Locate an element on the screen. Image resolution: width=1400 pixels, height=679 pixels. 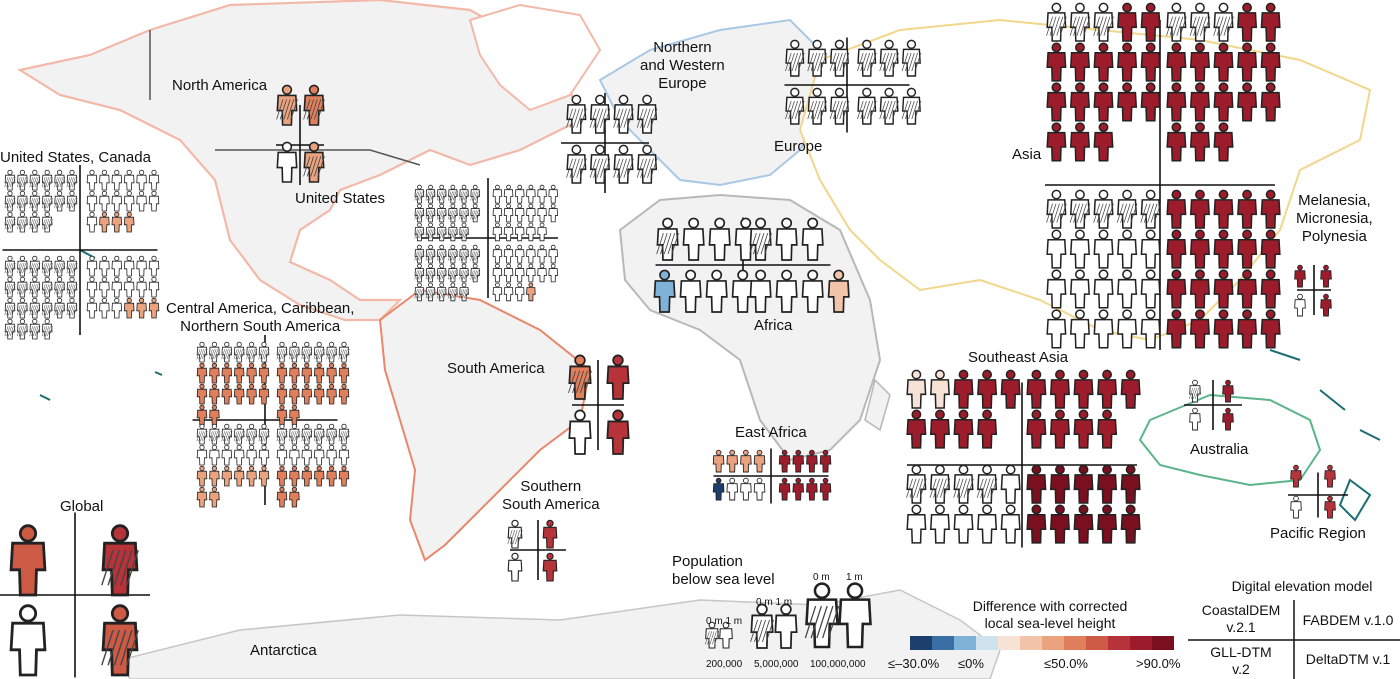
label-pacific-region: Pacific Region is located at coordinates (1318, 533).